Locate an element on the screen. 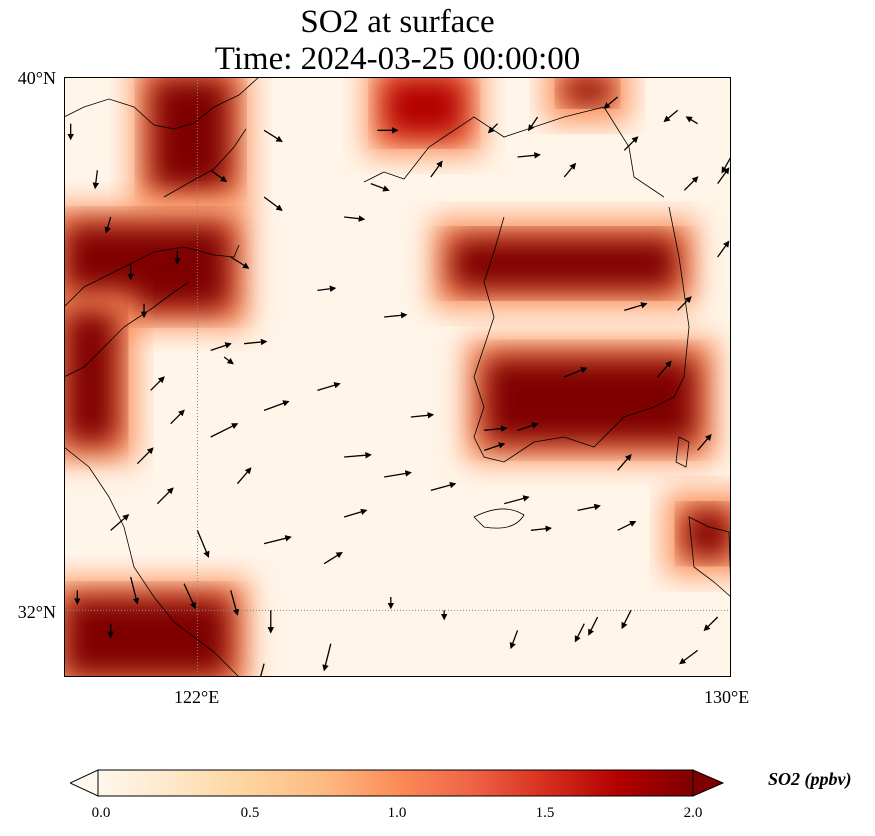 The width and height of the screenshot is (875, 836). plume-dalian-coast is located at coordinates (424, 107).